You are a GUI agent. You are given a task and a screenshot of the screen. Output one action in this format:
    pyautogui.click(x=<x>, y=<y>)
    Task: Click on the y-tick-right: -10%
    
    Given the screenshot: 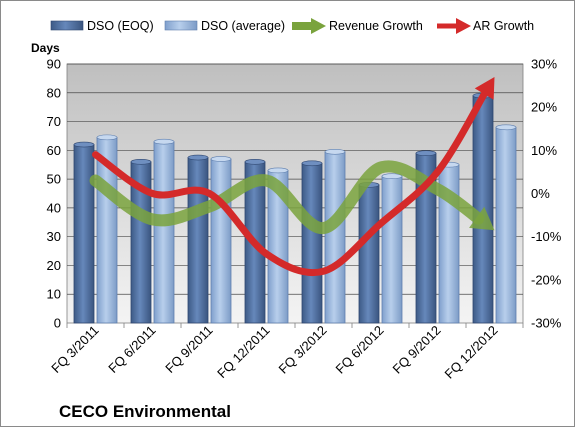 What is the action you would take?
    pyautogui.click(x=546, y=236)
    